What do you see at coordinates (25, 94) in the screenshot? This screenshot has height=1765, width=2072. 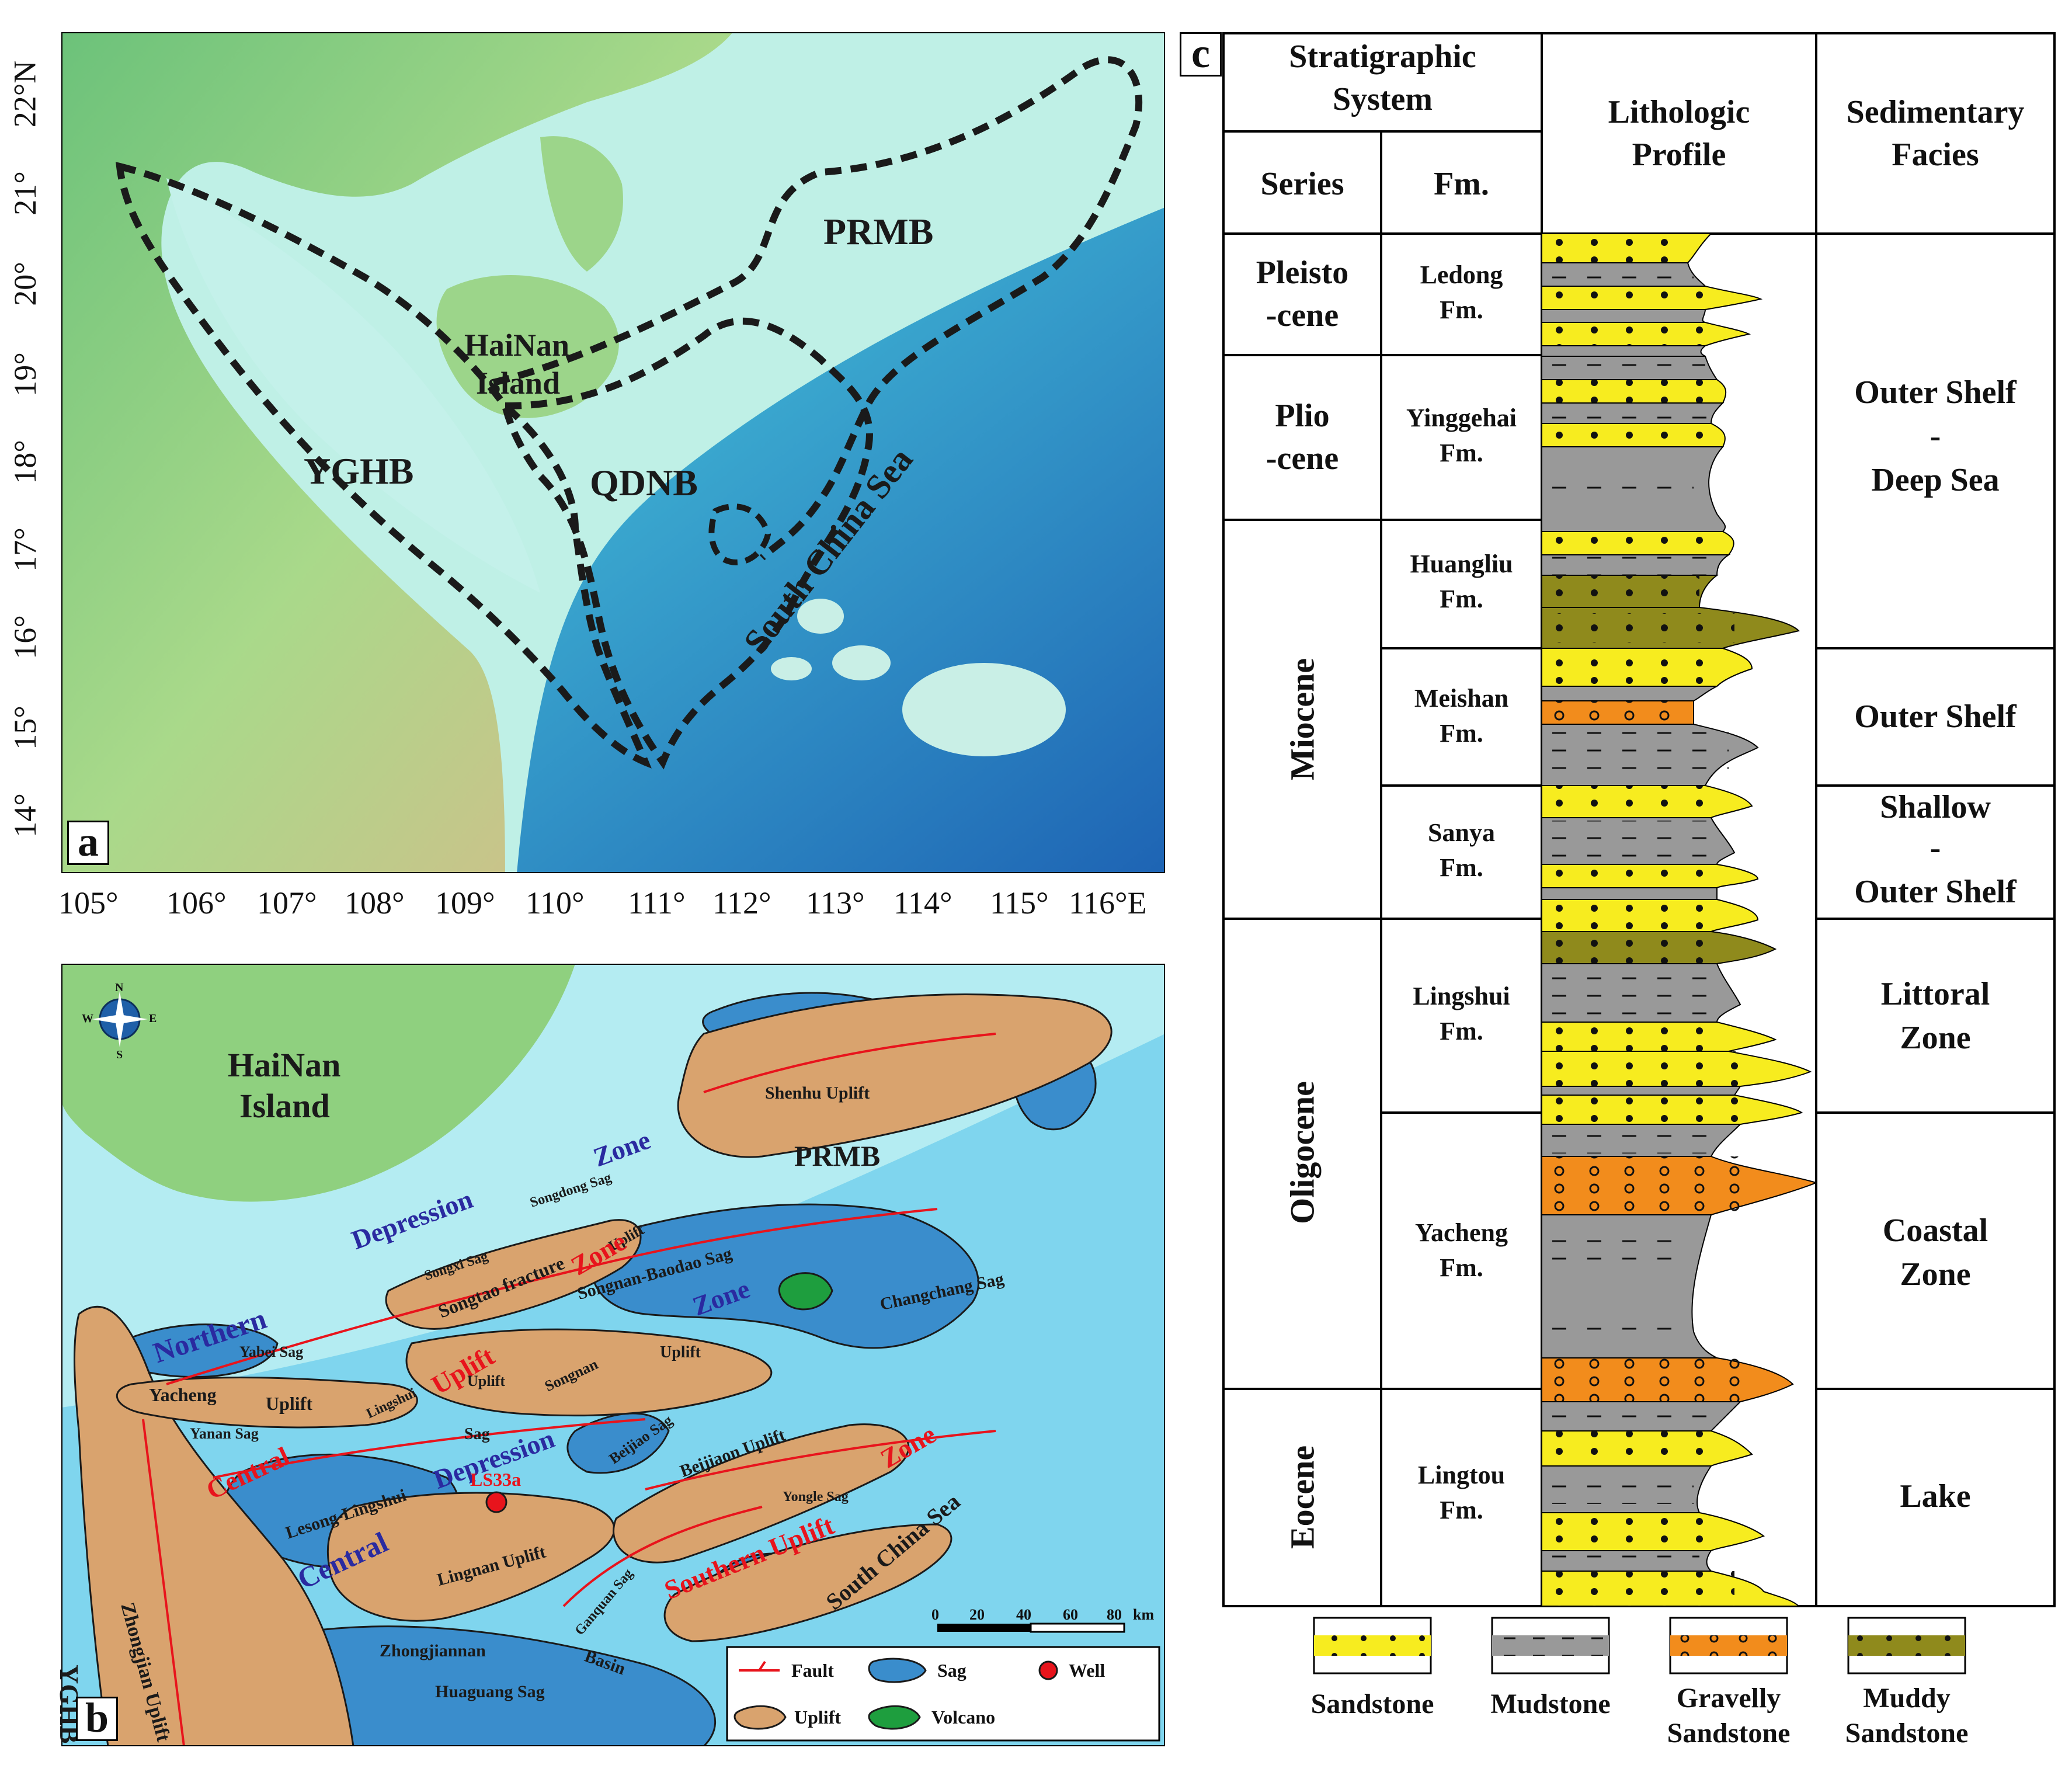 I see `y-tick: 22°N` at bounding box center [25, 94].